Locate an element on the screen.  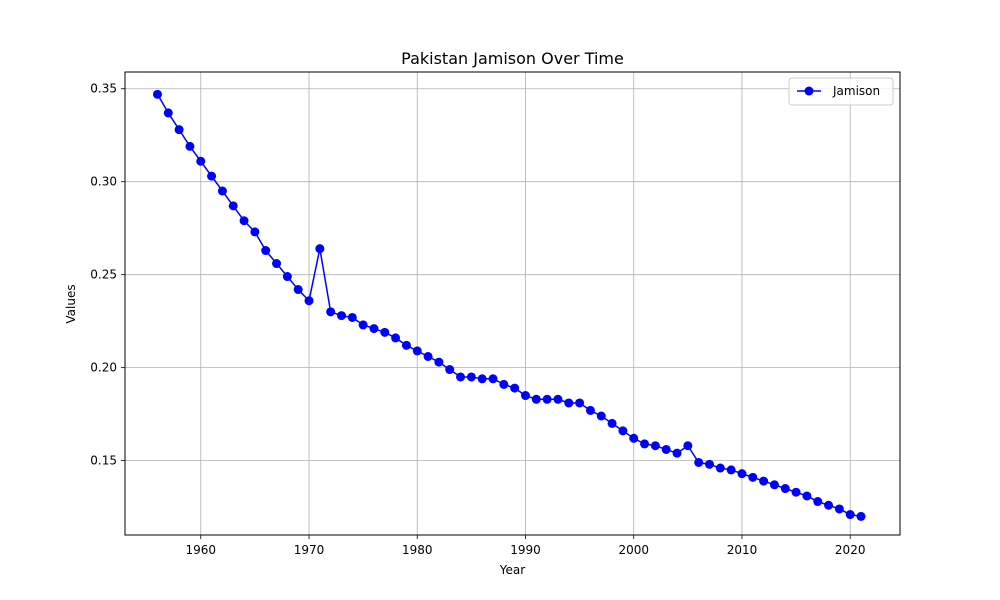
legend-box is located at coordinates (841, 91).